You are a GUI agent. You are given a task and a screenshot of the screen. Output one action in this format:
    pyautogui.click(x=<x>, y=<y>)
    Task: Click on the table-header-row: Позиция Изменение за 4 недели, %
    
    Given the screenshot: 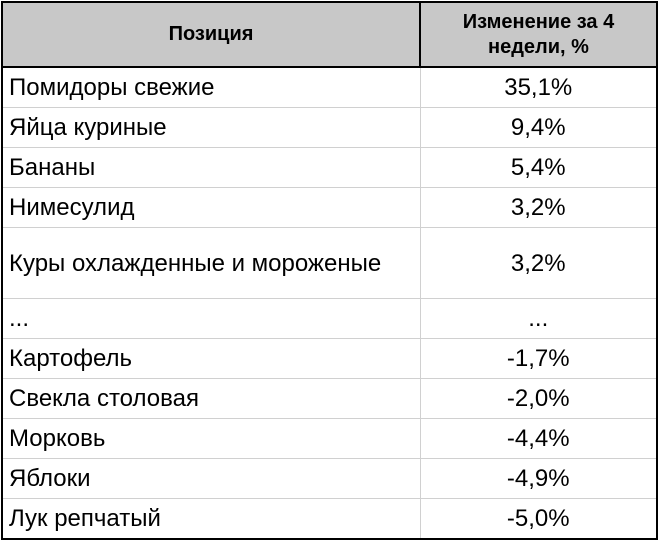 What is the action you would take?
    pyautogui.click(x=329, y=34)
    